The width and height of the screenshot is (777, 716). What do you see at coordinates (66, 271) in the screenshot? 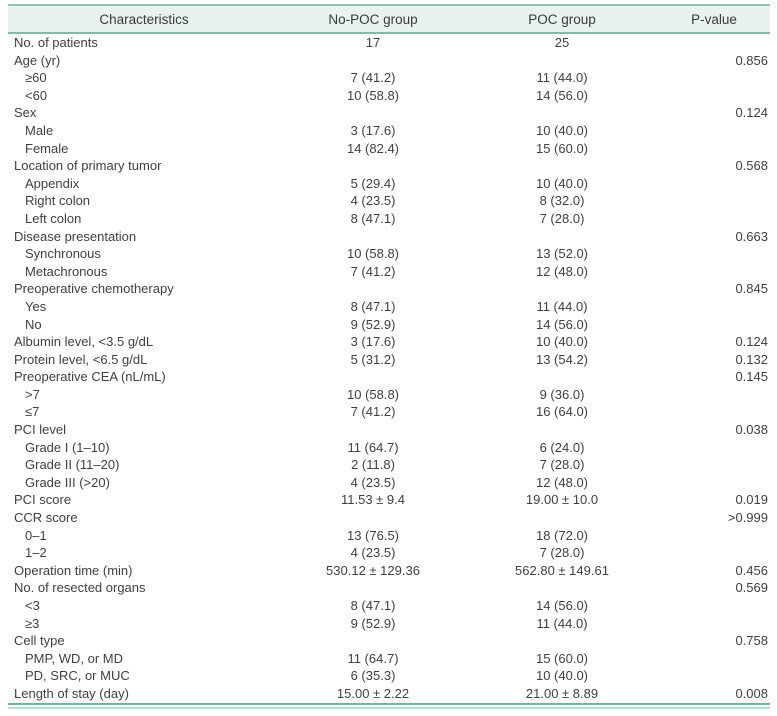
I see `cell-characteristic: Metachronous` at bounding box center [66, 271].